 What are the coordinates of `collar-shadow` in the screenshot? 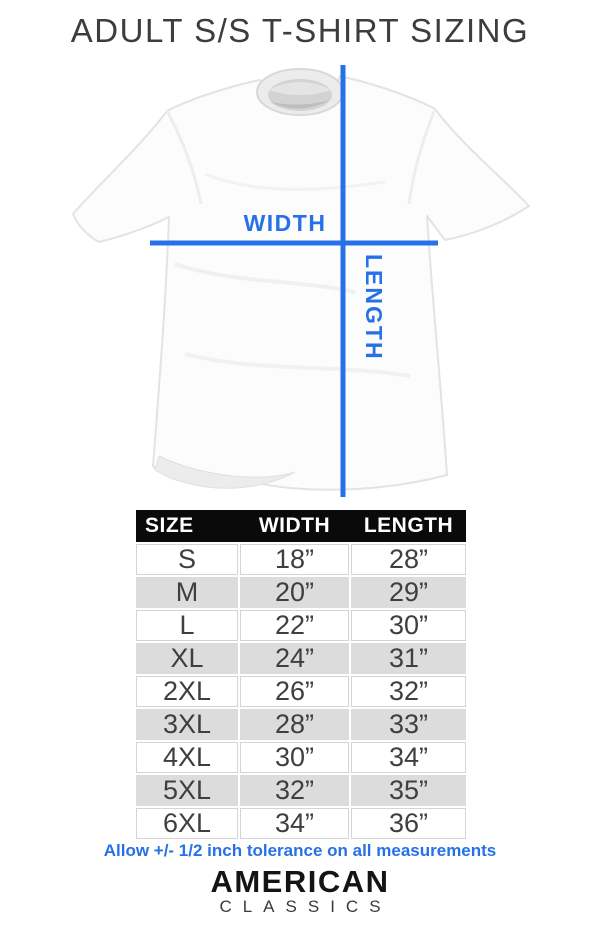 It's located at (300, 104).